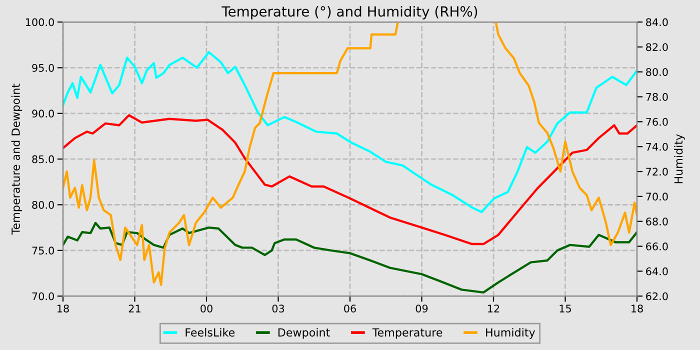 This screenshot has height=350, width=700. I want to click on x-tick-label: 00, so click(206, 308).